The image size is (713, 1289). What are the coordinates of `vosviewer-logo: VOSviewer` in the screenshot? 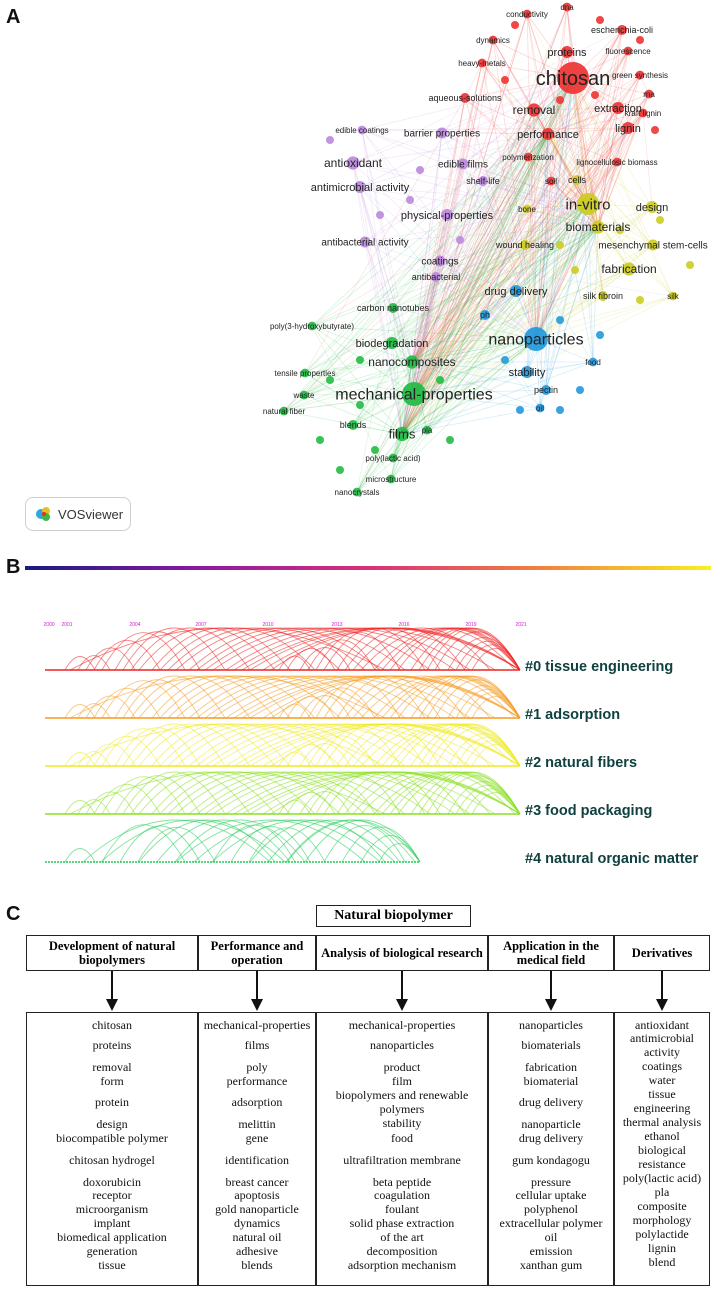 It's located at (78, 514).